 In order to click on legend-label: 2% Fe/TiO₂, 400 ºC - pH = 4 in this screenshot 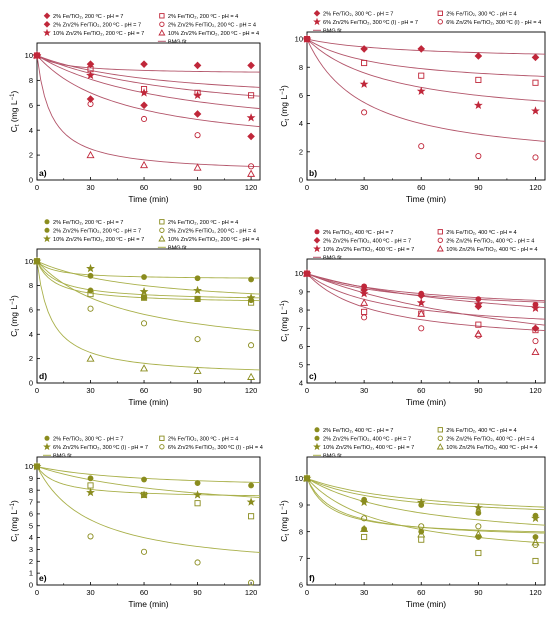, I will do `click(481, 232)`.